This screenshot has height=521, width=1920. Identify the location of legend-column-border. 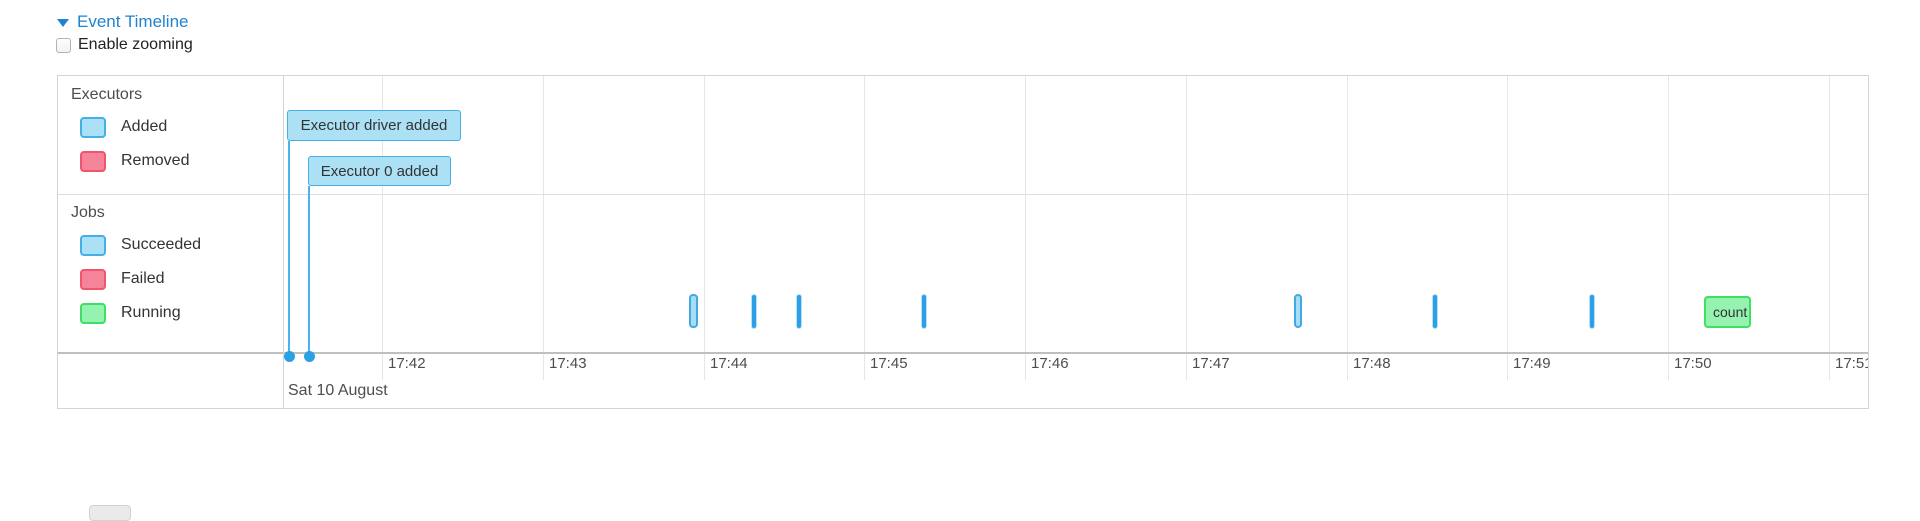
(283, 242).